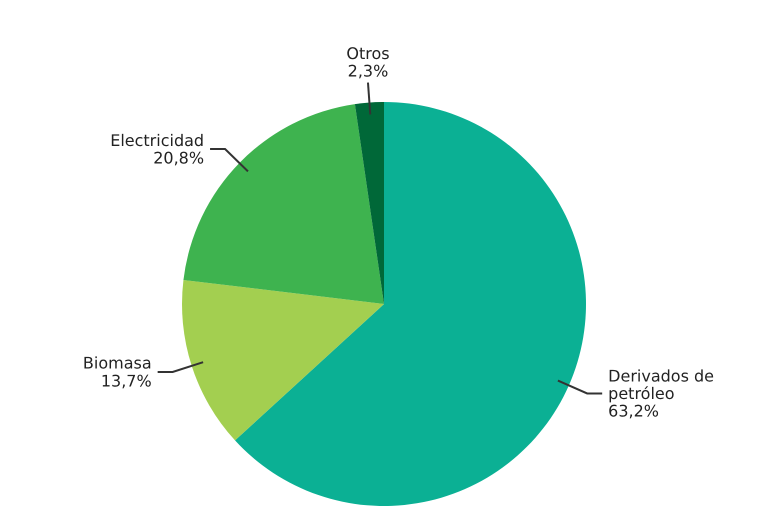 This screenshot has width=766, height=508. I want to click on data-label: 20,8%, so click(178, 158).